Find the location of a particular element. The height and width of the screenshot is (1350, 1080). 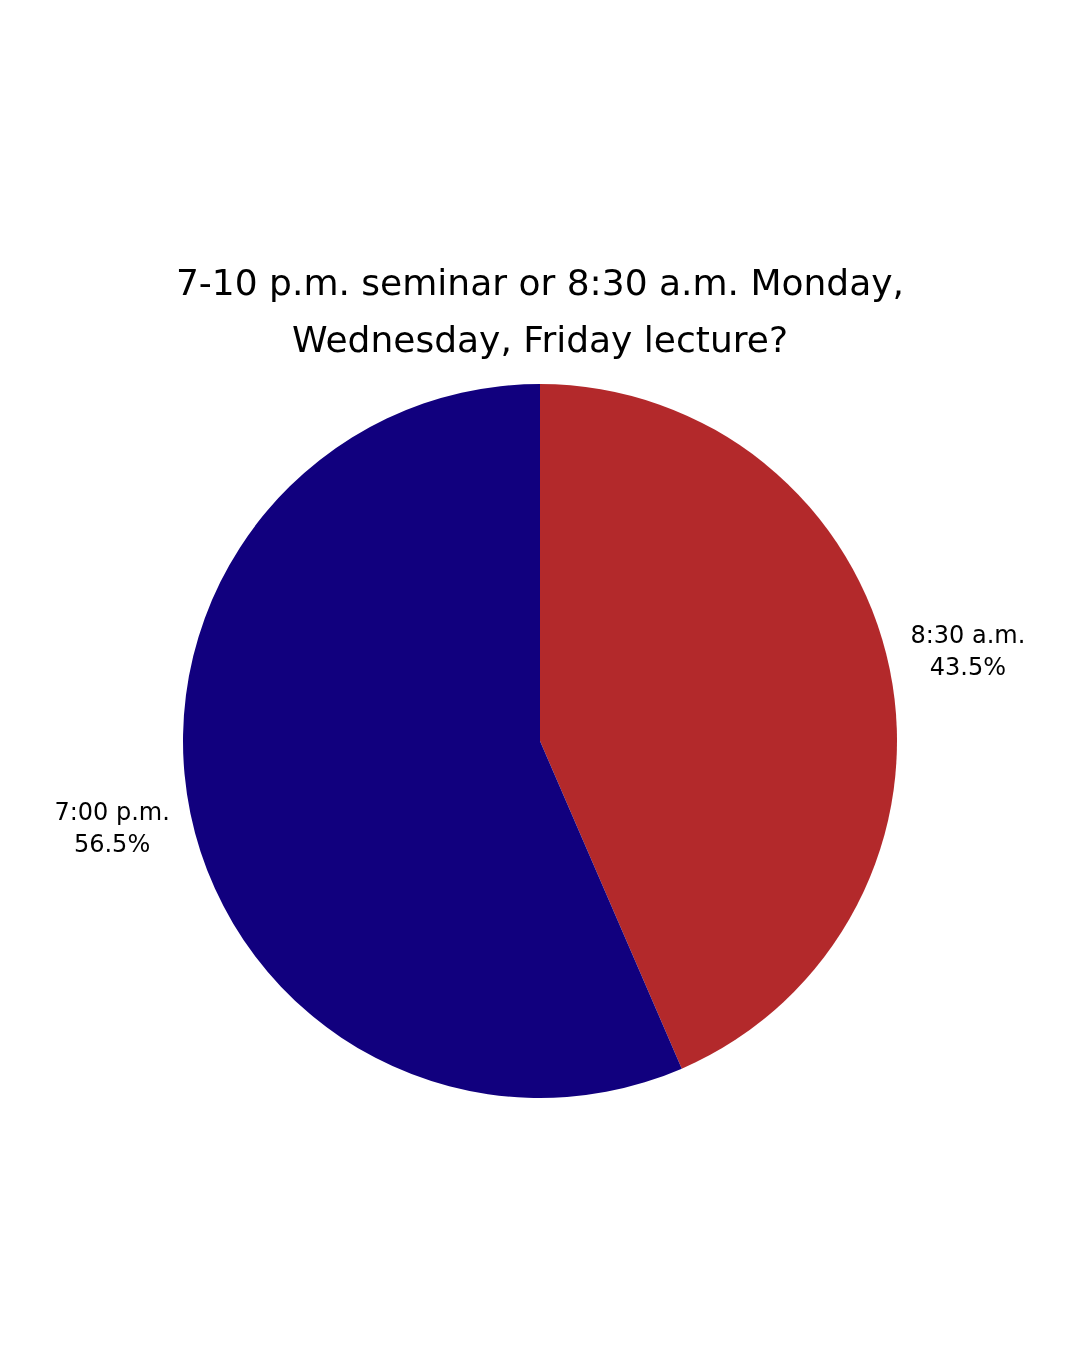

slice-label: 7:00 p.m. is located at coordinates (112, 811).